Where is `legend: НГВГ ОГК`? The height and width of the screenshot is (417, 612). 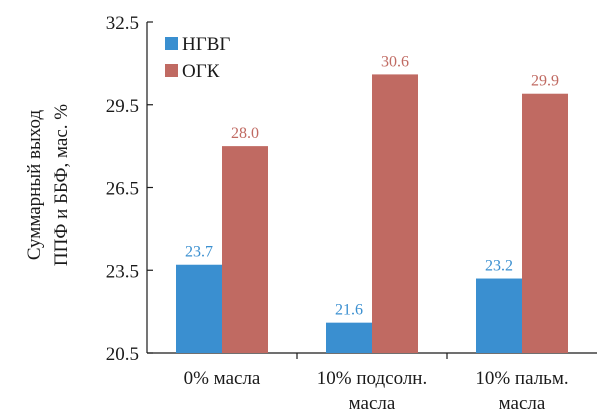 legend: НГВГ ОГК is located at coordinates (197, 58).